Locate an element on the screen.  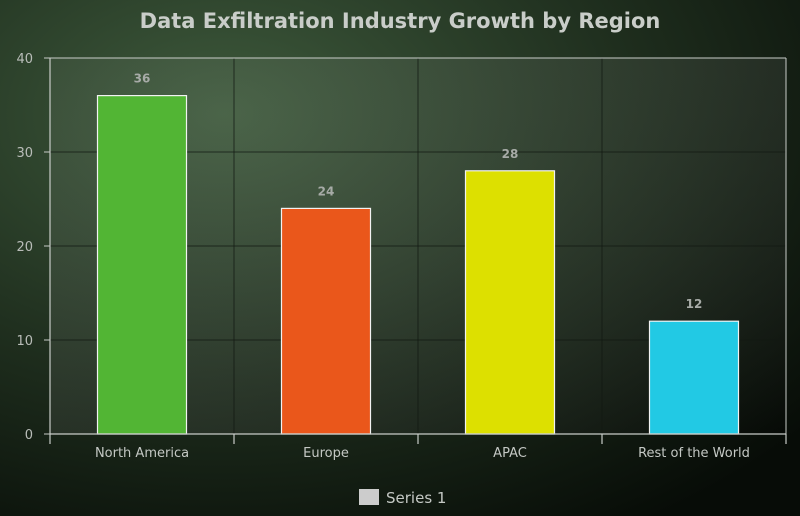
legend-label: Series 1 is located at coordinates (416, 498).